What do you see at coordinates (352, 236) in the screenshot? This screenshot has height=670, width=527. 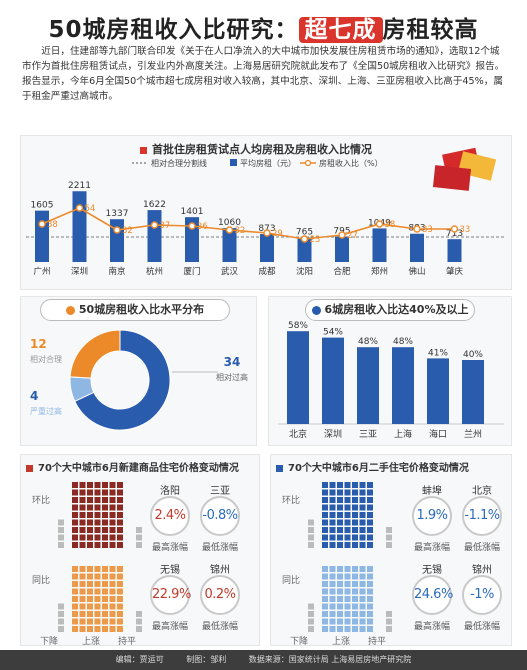 I see `ratio-label-8: 27` at bounding box center [352, 236].